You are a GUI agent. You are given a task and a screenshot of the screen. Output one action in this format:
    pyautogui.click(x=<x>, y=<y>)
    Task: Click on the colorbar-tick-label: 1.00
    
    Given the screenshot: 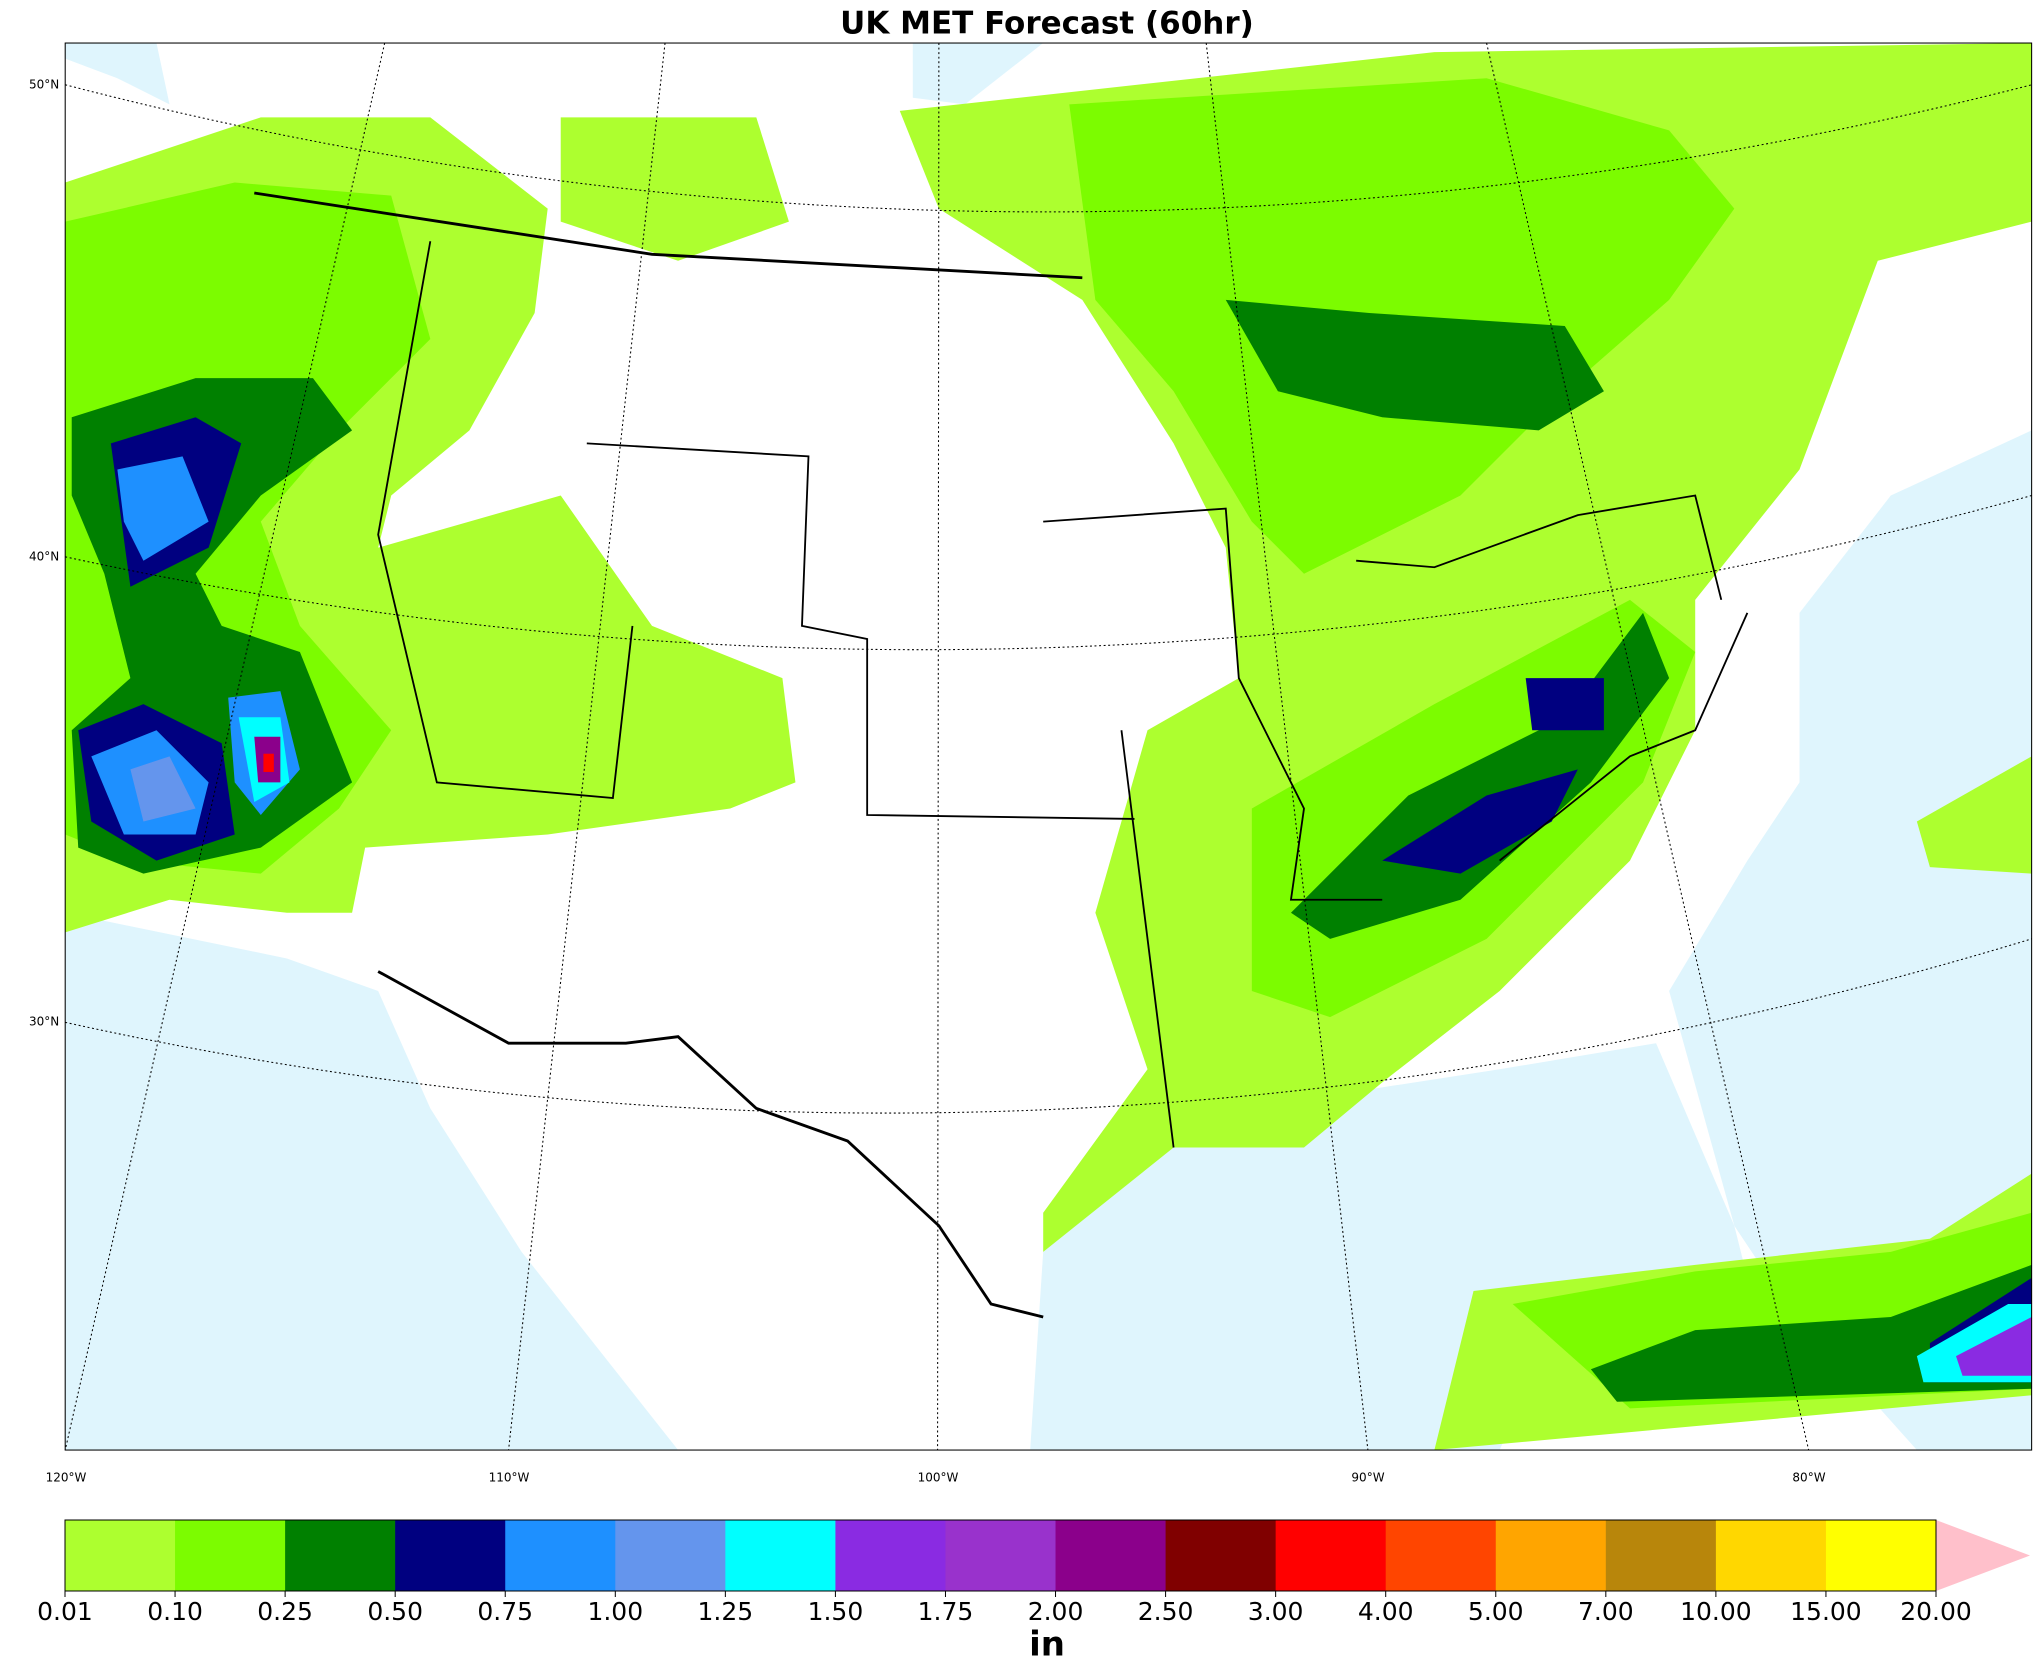 What is the action you would take?
    pyautogui.click(x=615, y=1611)
    